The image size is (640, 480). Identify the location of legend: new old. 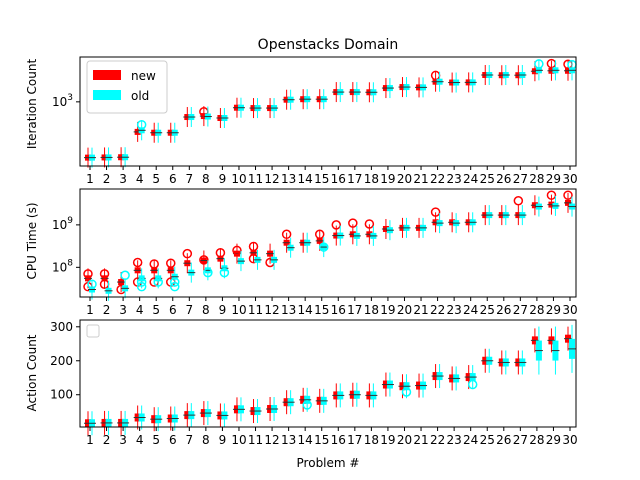
(127, 87).